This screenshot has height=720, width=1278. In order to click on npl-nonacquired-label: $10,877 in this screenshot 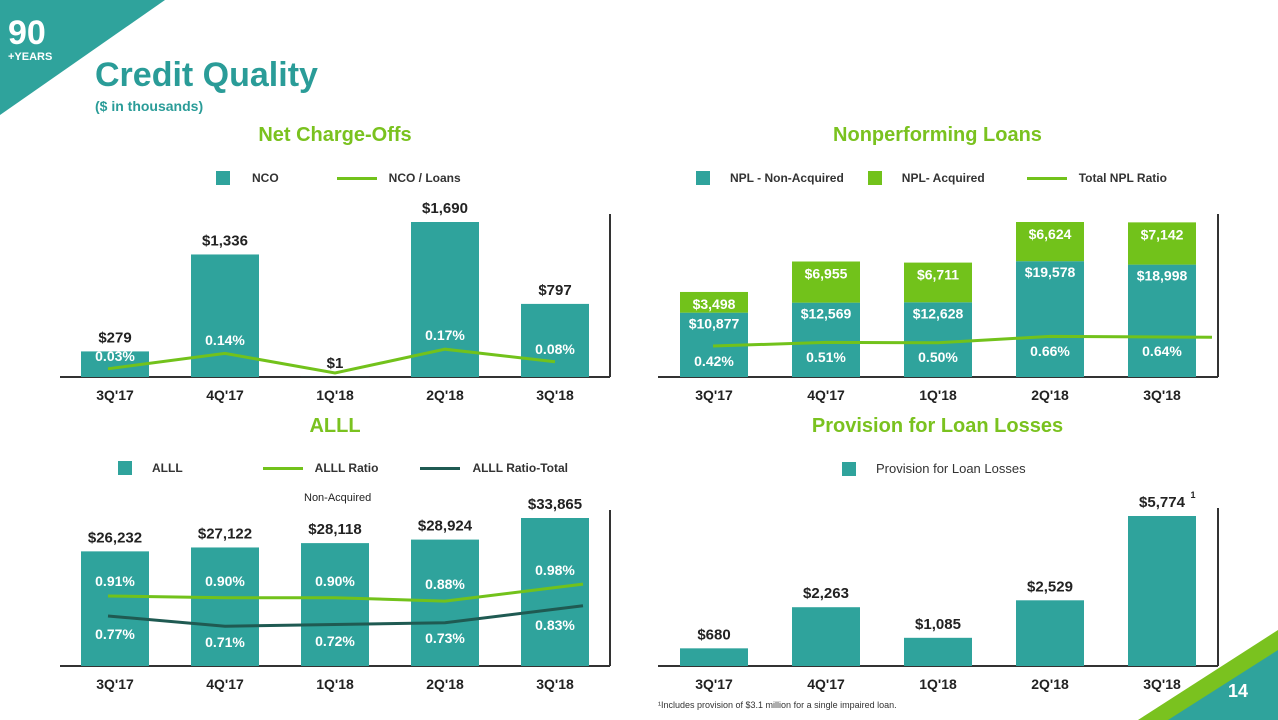, I will do `click(714, 324)`.